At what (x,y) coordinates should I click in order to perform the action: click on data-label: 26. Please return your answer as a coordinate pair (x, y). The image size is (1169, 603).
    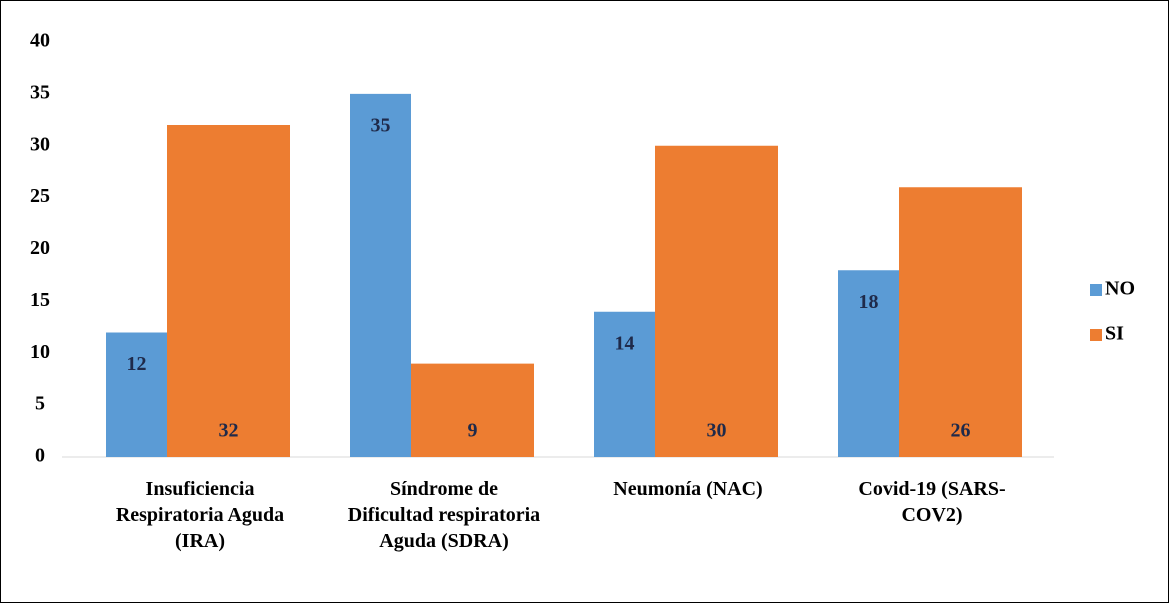
    Looking at the image, I should click on (961, 431).